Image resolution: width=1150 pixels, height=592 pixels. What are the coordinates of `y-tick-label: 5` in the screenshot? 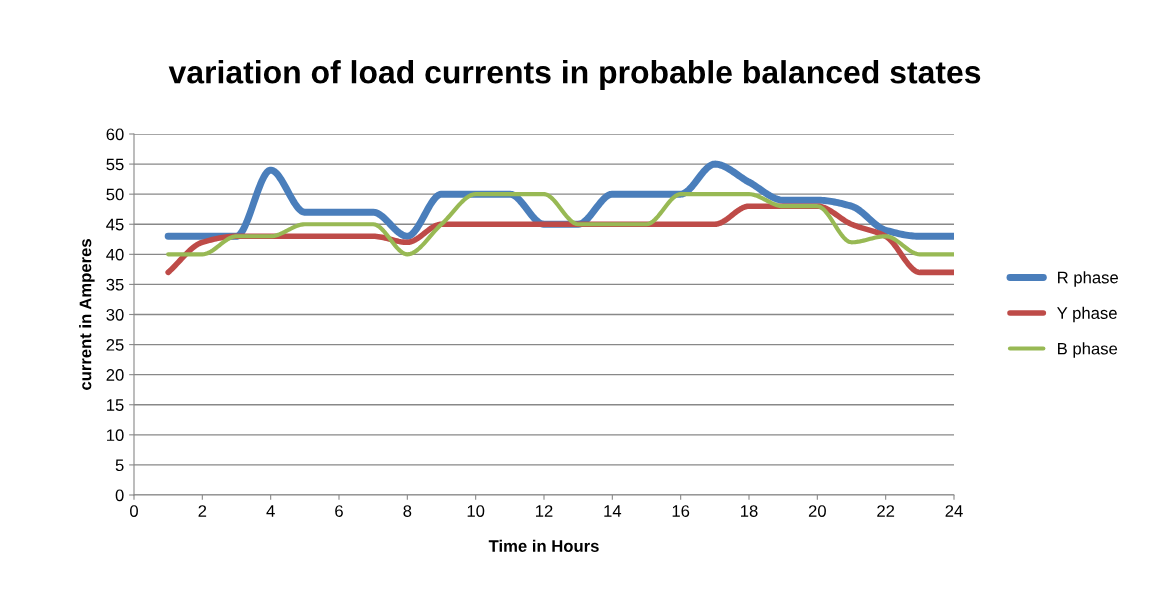 It's located at (119, 465).